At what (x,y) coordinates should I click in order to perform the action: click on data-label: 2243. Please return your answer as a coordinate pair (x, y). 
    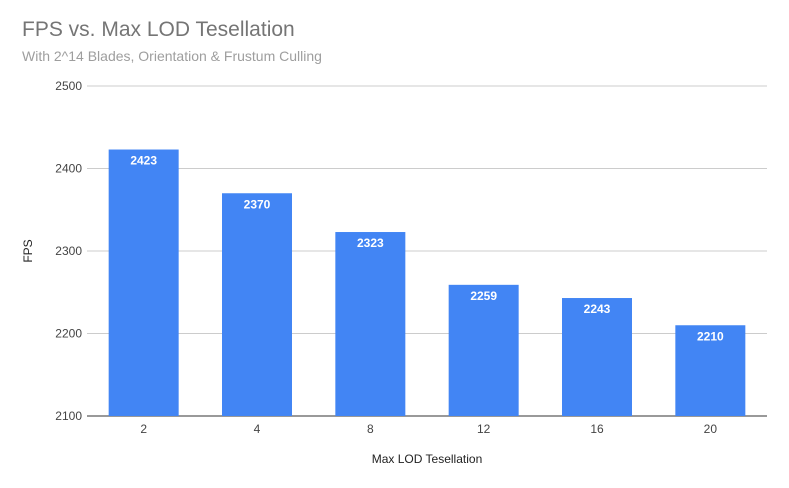
    Looking at the image, I should click on (597, 309).